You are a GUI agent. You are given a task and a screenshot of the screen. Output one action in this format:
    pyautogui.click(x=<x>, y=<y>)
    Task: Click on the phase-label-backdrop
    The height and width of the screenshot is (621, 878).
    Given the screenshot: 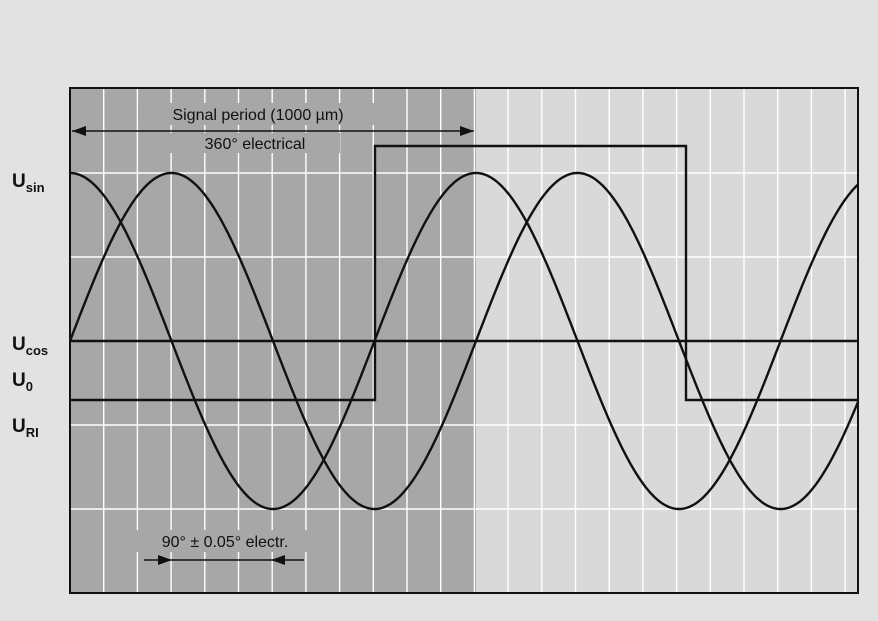 What is the action you would take?
    pyautogui.click(x=225, y=541)
    